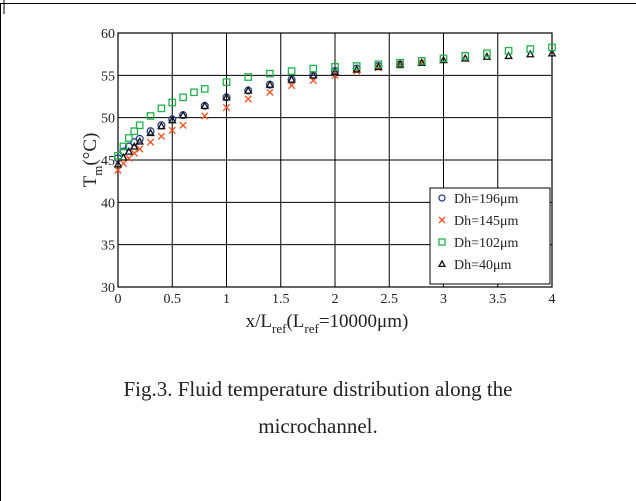  Describe the element at coordinates (108, 119) in the screenshot. I see `y-tick-label: 50` at that location.